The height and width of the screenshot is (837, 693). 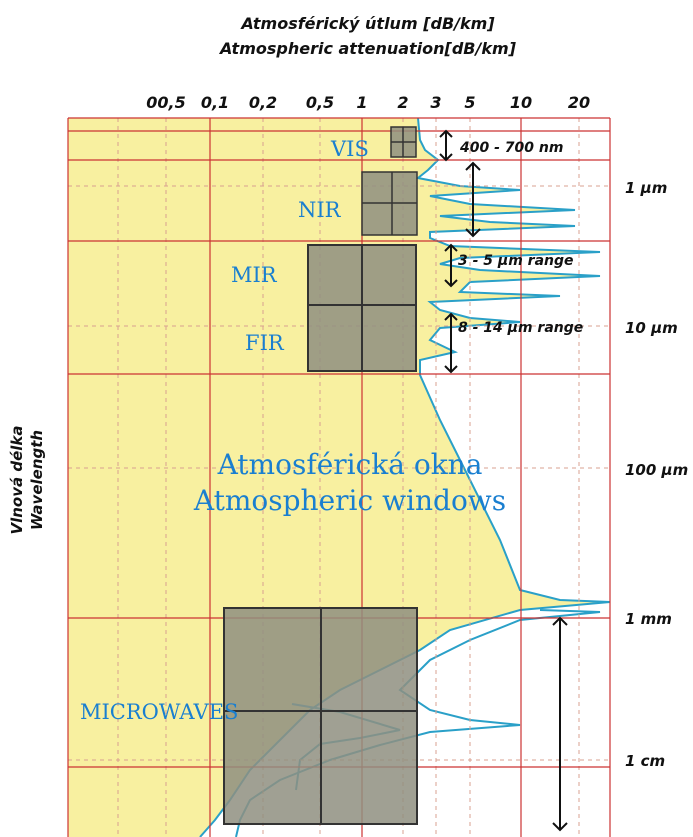 I want to click on mir-fir-box, so click(x=362, y=308).